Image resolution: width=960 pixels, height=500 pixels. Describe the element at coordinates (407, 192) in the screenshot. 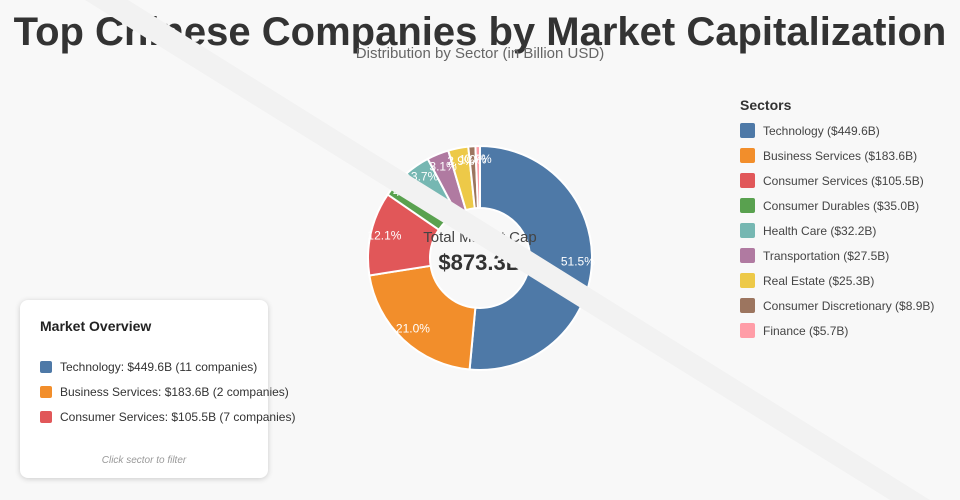

I see `slice-label-consumer-durables: 4.0%` at that location.